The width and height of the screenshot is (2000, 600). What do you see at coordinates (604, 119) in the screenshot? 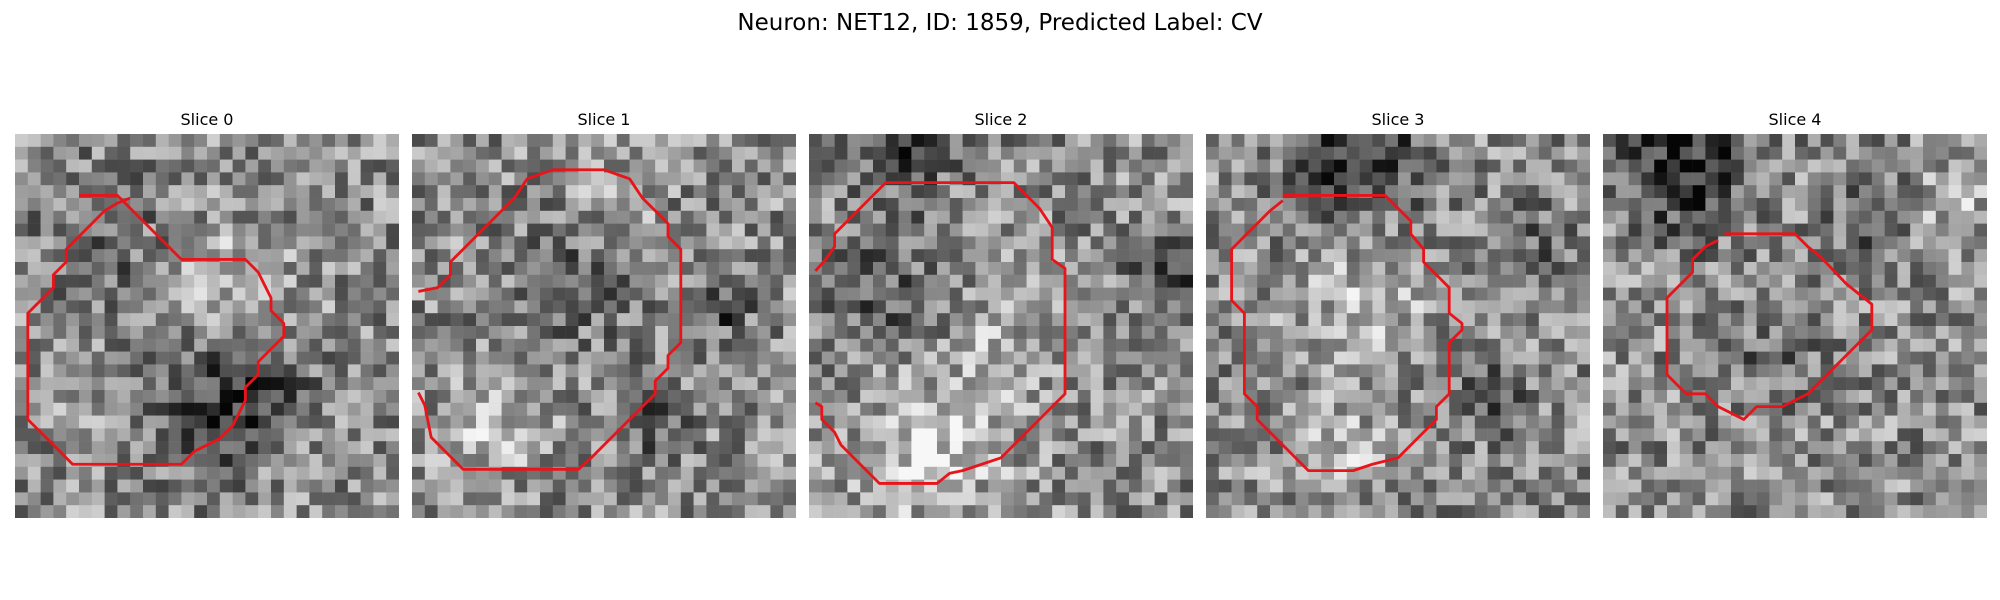
I see `slice-title: Slice 1` at bounding box center [604, 119].